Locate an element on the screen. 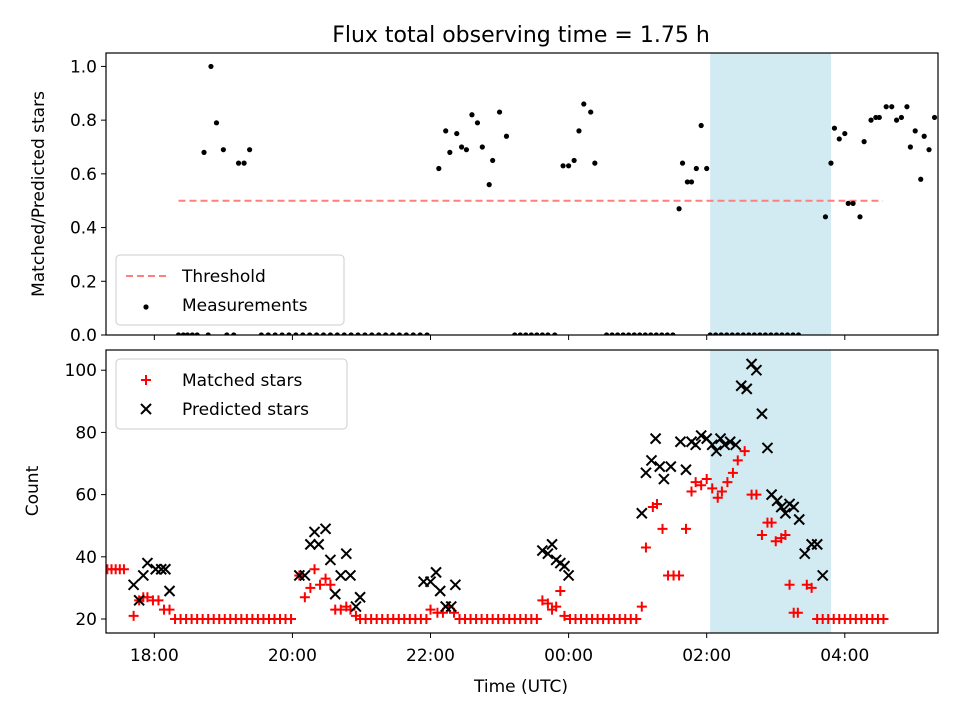  x-tick-label: 18:00 is located at coordinates (154, 656).